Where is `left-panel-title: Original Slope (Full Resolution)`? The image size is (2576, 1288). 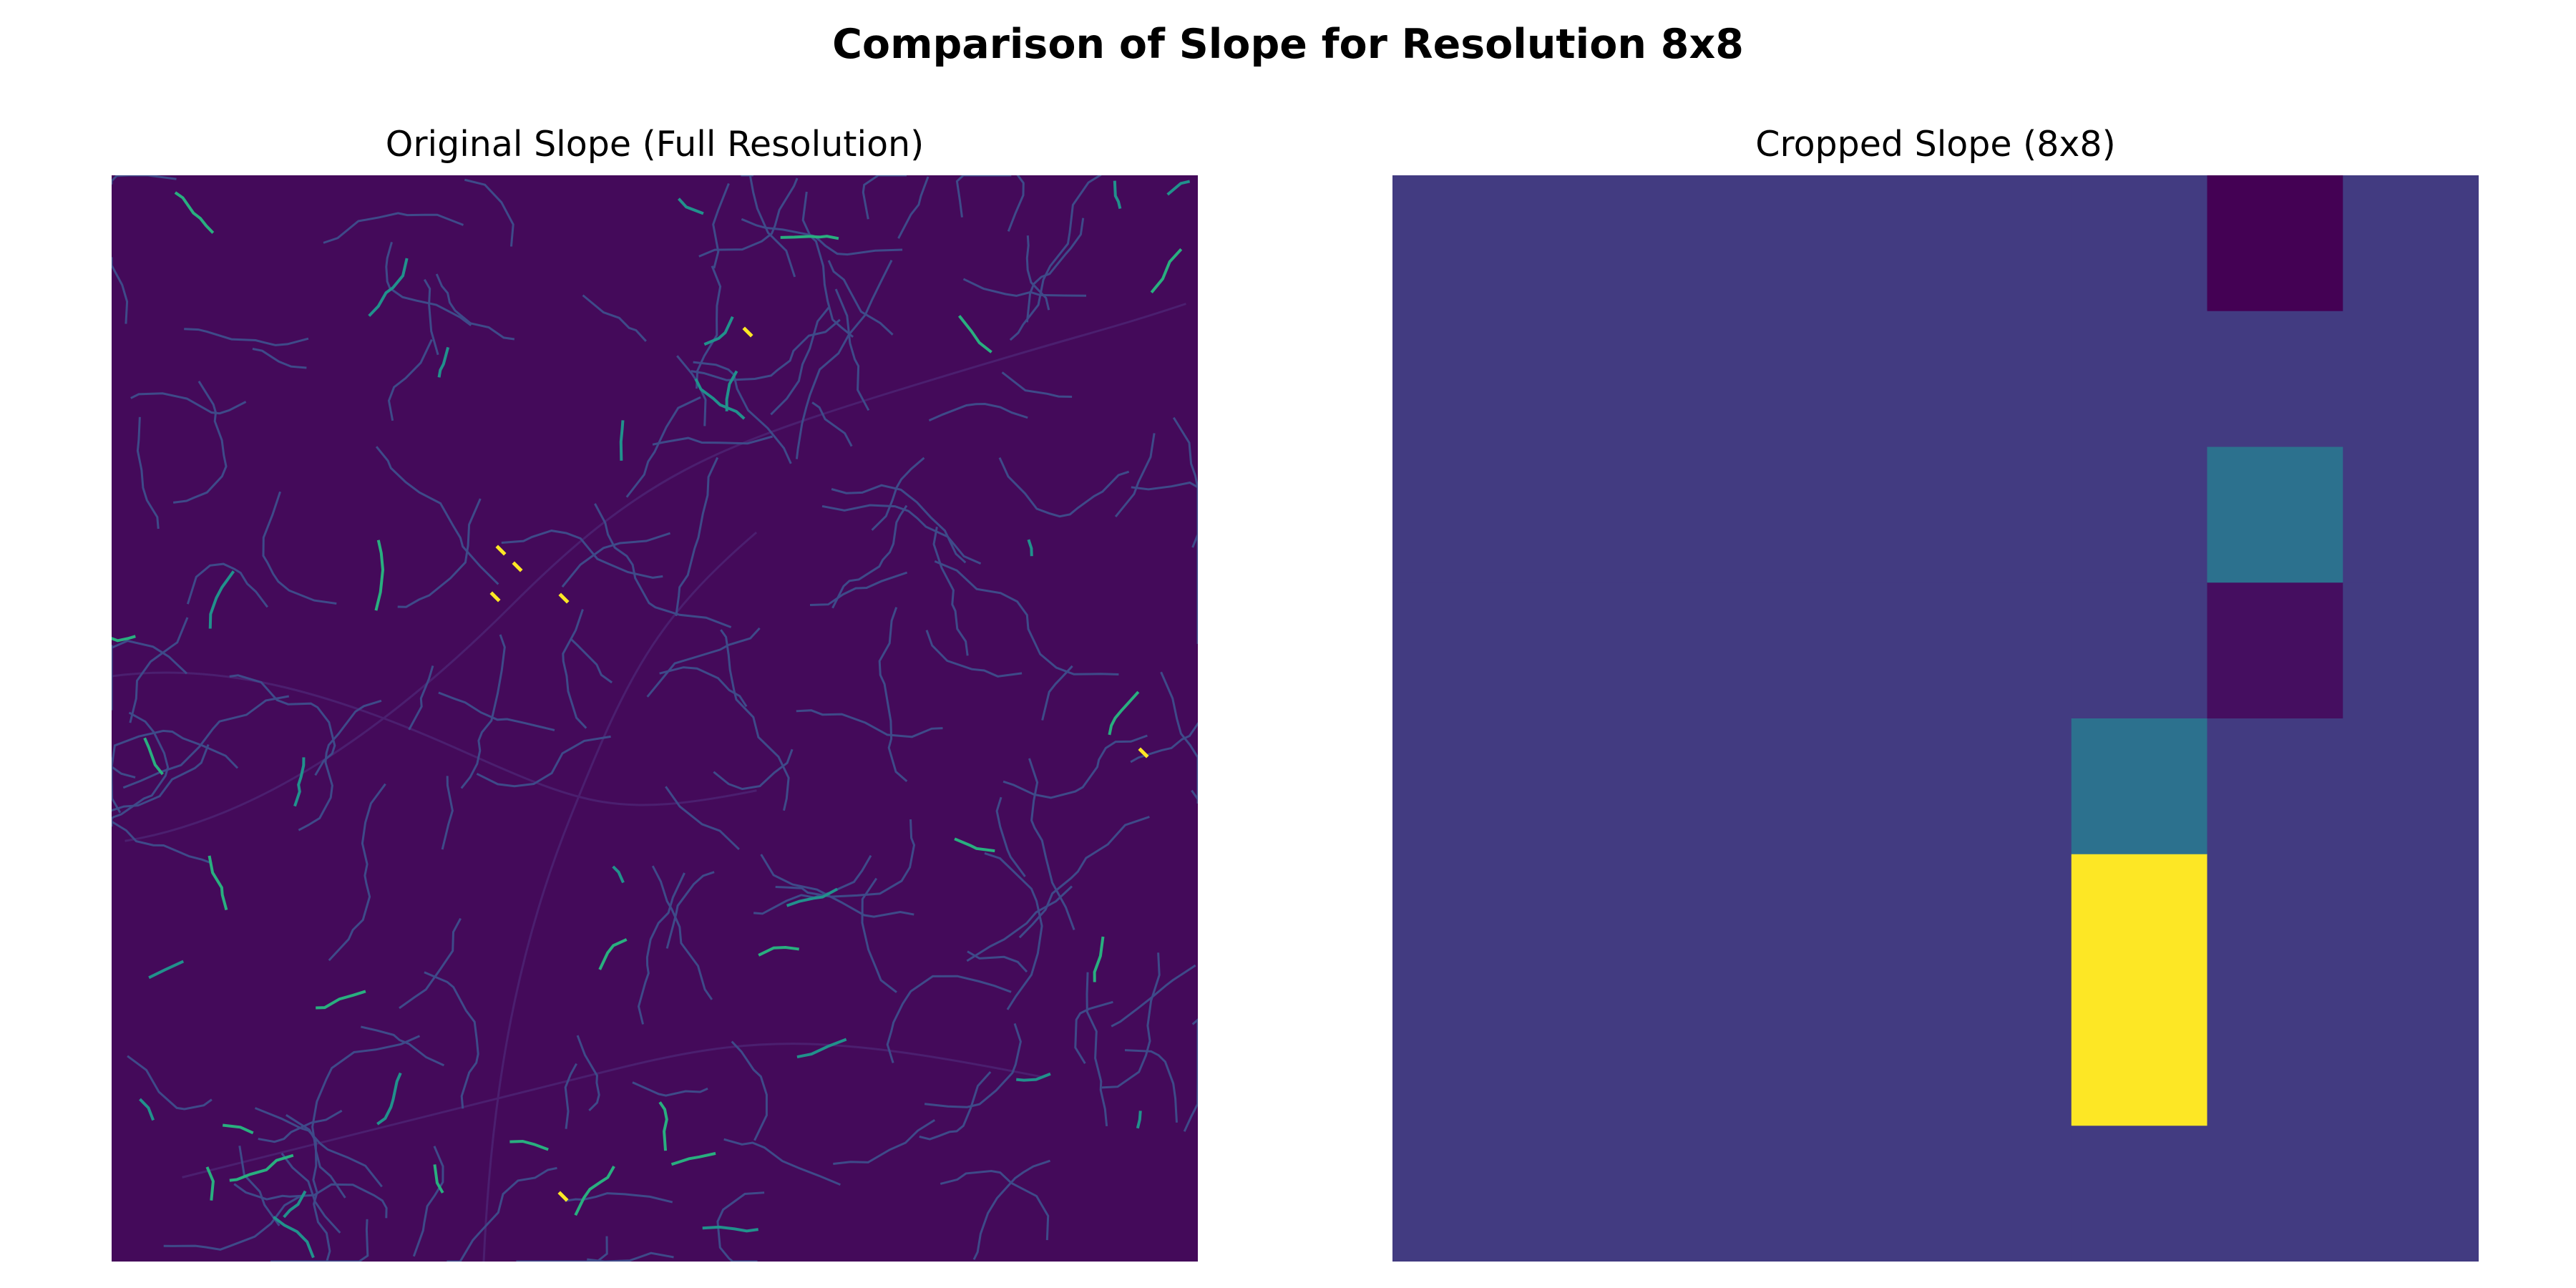 left-panel-title: Original Slope (Full Resolution) is located at coordinates (654, 144).